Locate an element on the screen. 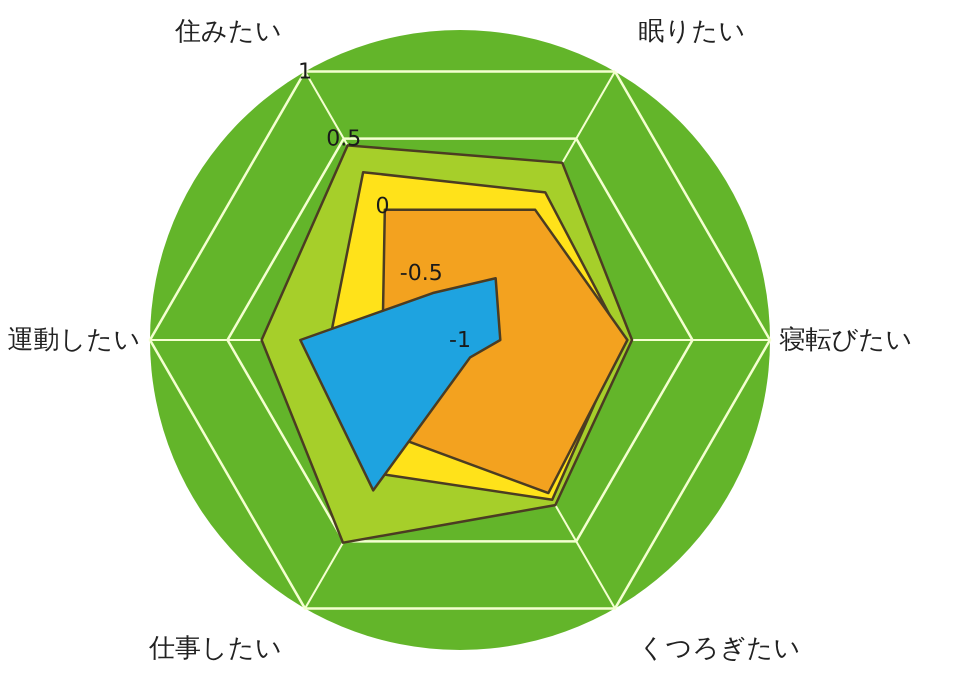  y-tick-label: -0.5 is located at coordinates (421, 273).